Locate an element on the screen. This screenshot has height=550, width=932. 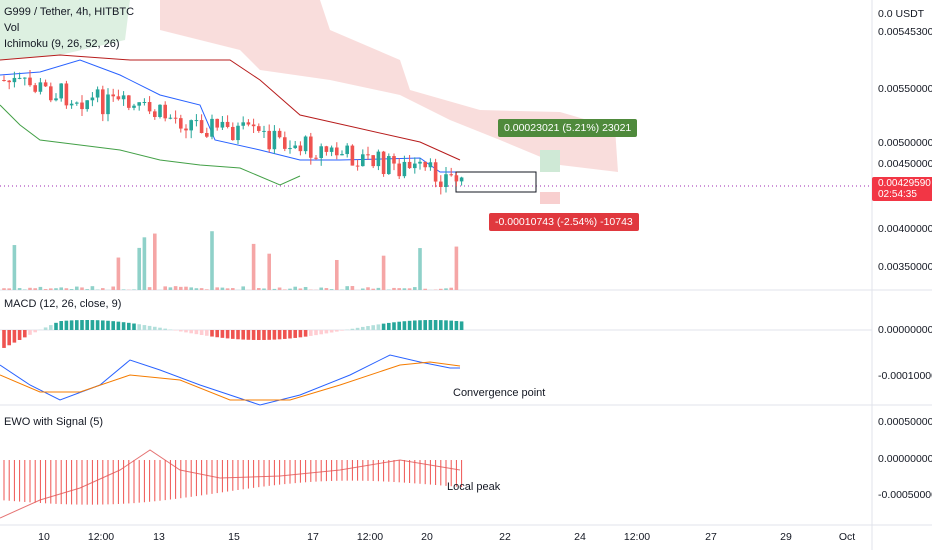
pane-title: EWO with Signal (5) is located at coordinates (54, 422).